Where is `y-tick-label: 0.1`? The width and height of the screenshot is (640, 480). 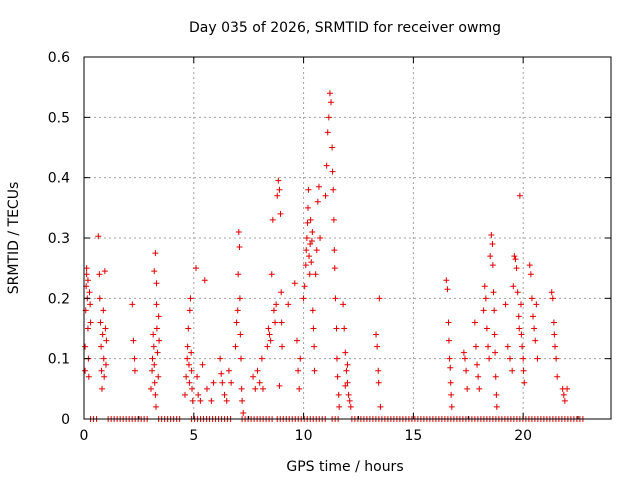 y-tick-label: 0.1 is located at coordinates (59, 360).